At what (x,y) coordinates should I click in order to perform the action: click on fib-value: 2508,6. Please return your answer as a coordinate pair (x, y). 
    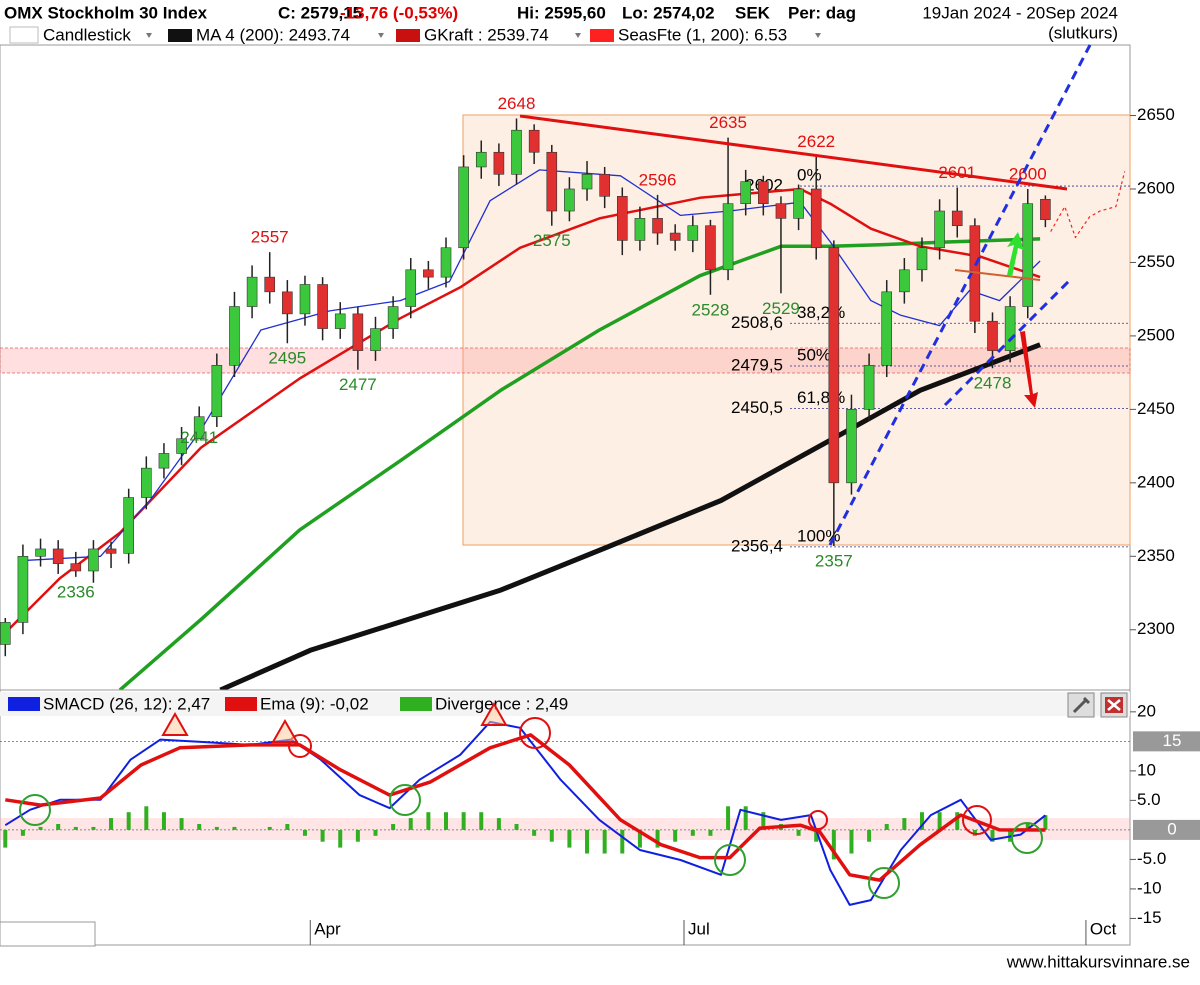
    Looking at the image, I should click on (757, 322).